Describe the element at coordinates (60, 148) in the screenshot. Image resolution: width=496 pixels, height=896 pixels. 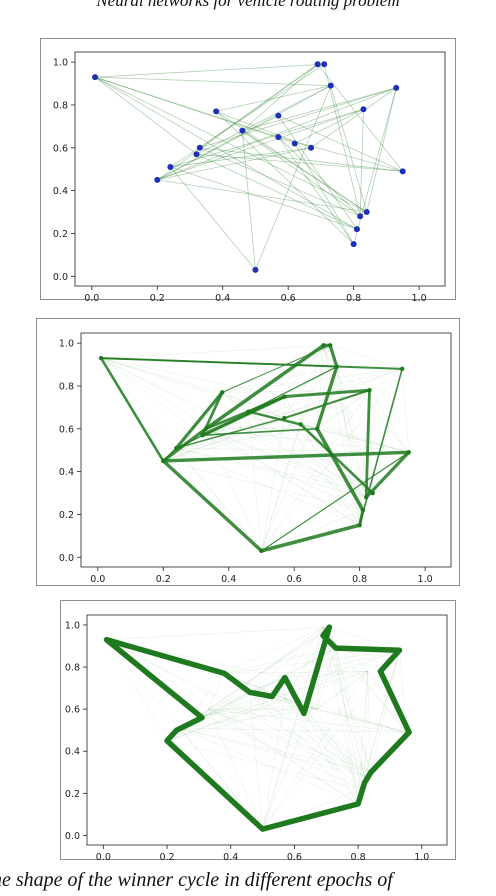
I see `chart-1-y-tick-label: 0.6` at that location.